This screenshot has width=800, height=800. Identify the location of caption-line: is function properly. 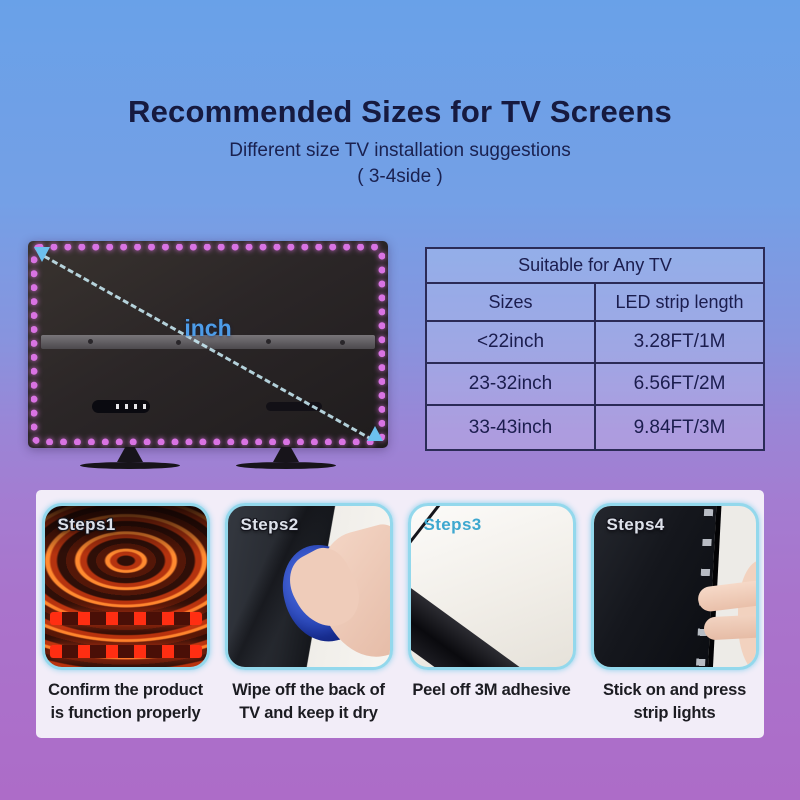
(125, 713).